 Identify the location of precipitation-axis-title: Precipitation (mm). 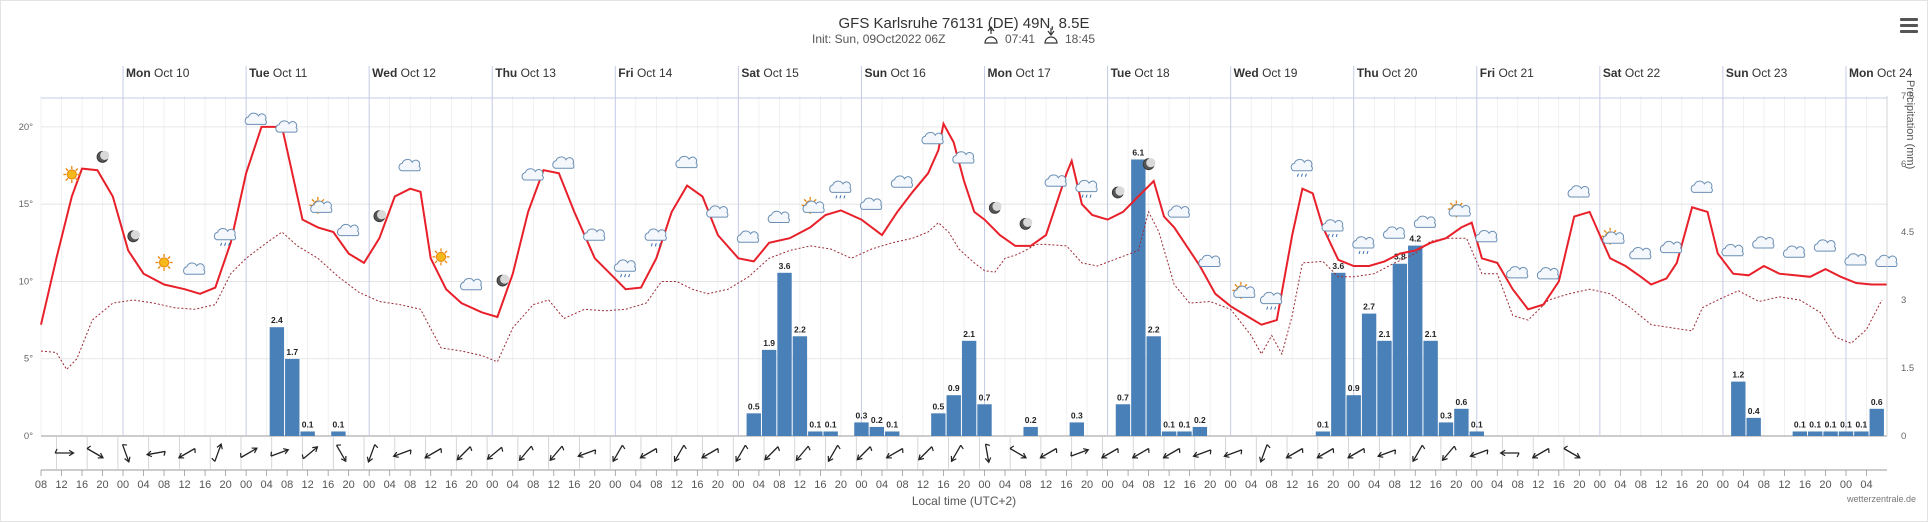
(1910, 124).